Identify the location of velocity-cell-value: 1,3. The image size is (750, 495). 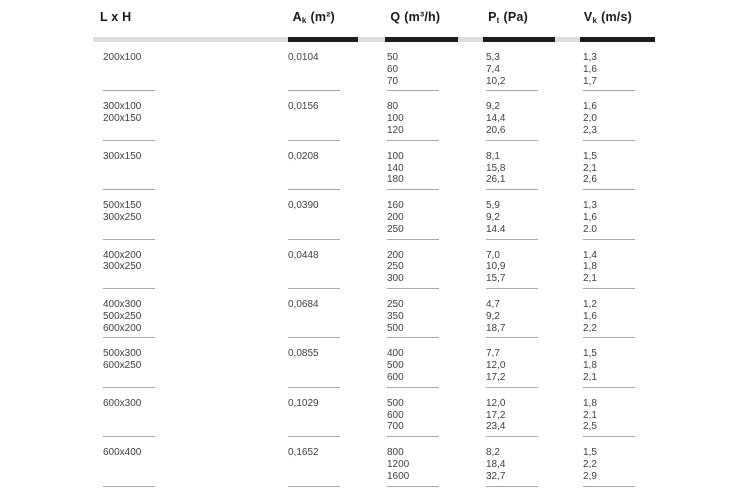
(590, 206).